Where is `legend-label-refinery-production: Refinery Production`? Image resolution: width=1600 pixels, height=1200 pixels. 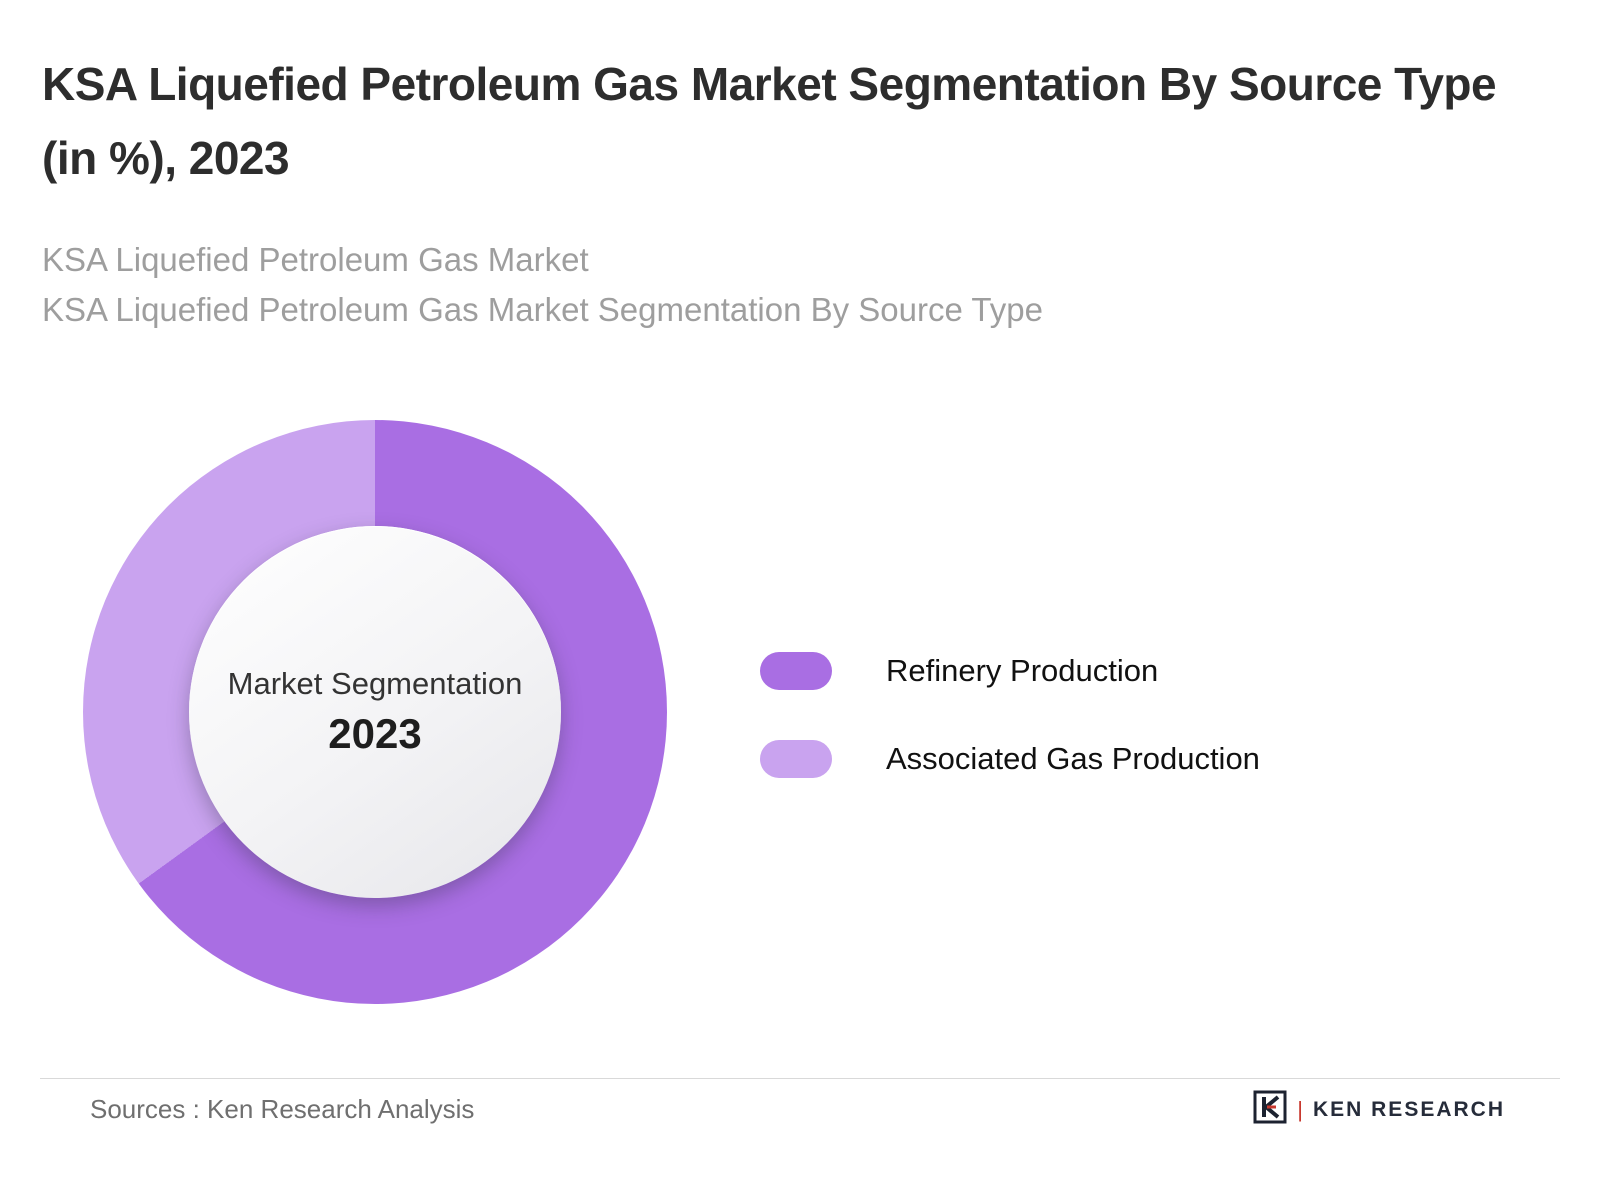
legend-label-refinery-production: Refinery Production is located at coordinates (1022, 670).